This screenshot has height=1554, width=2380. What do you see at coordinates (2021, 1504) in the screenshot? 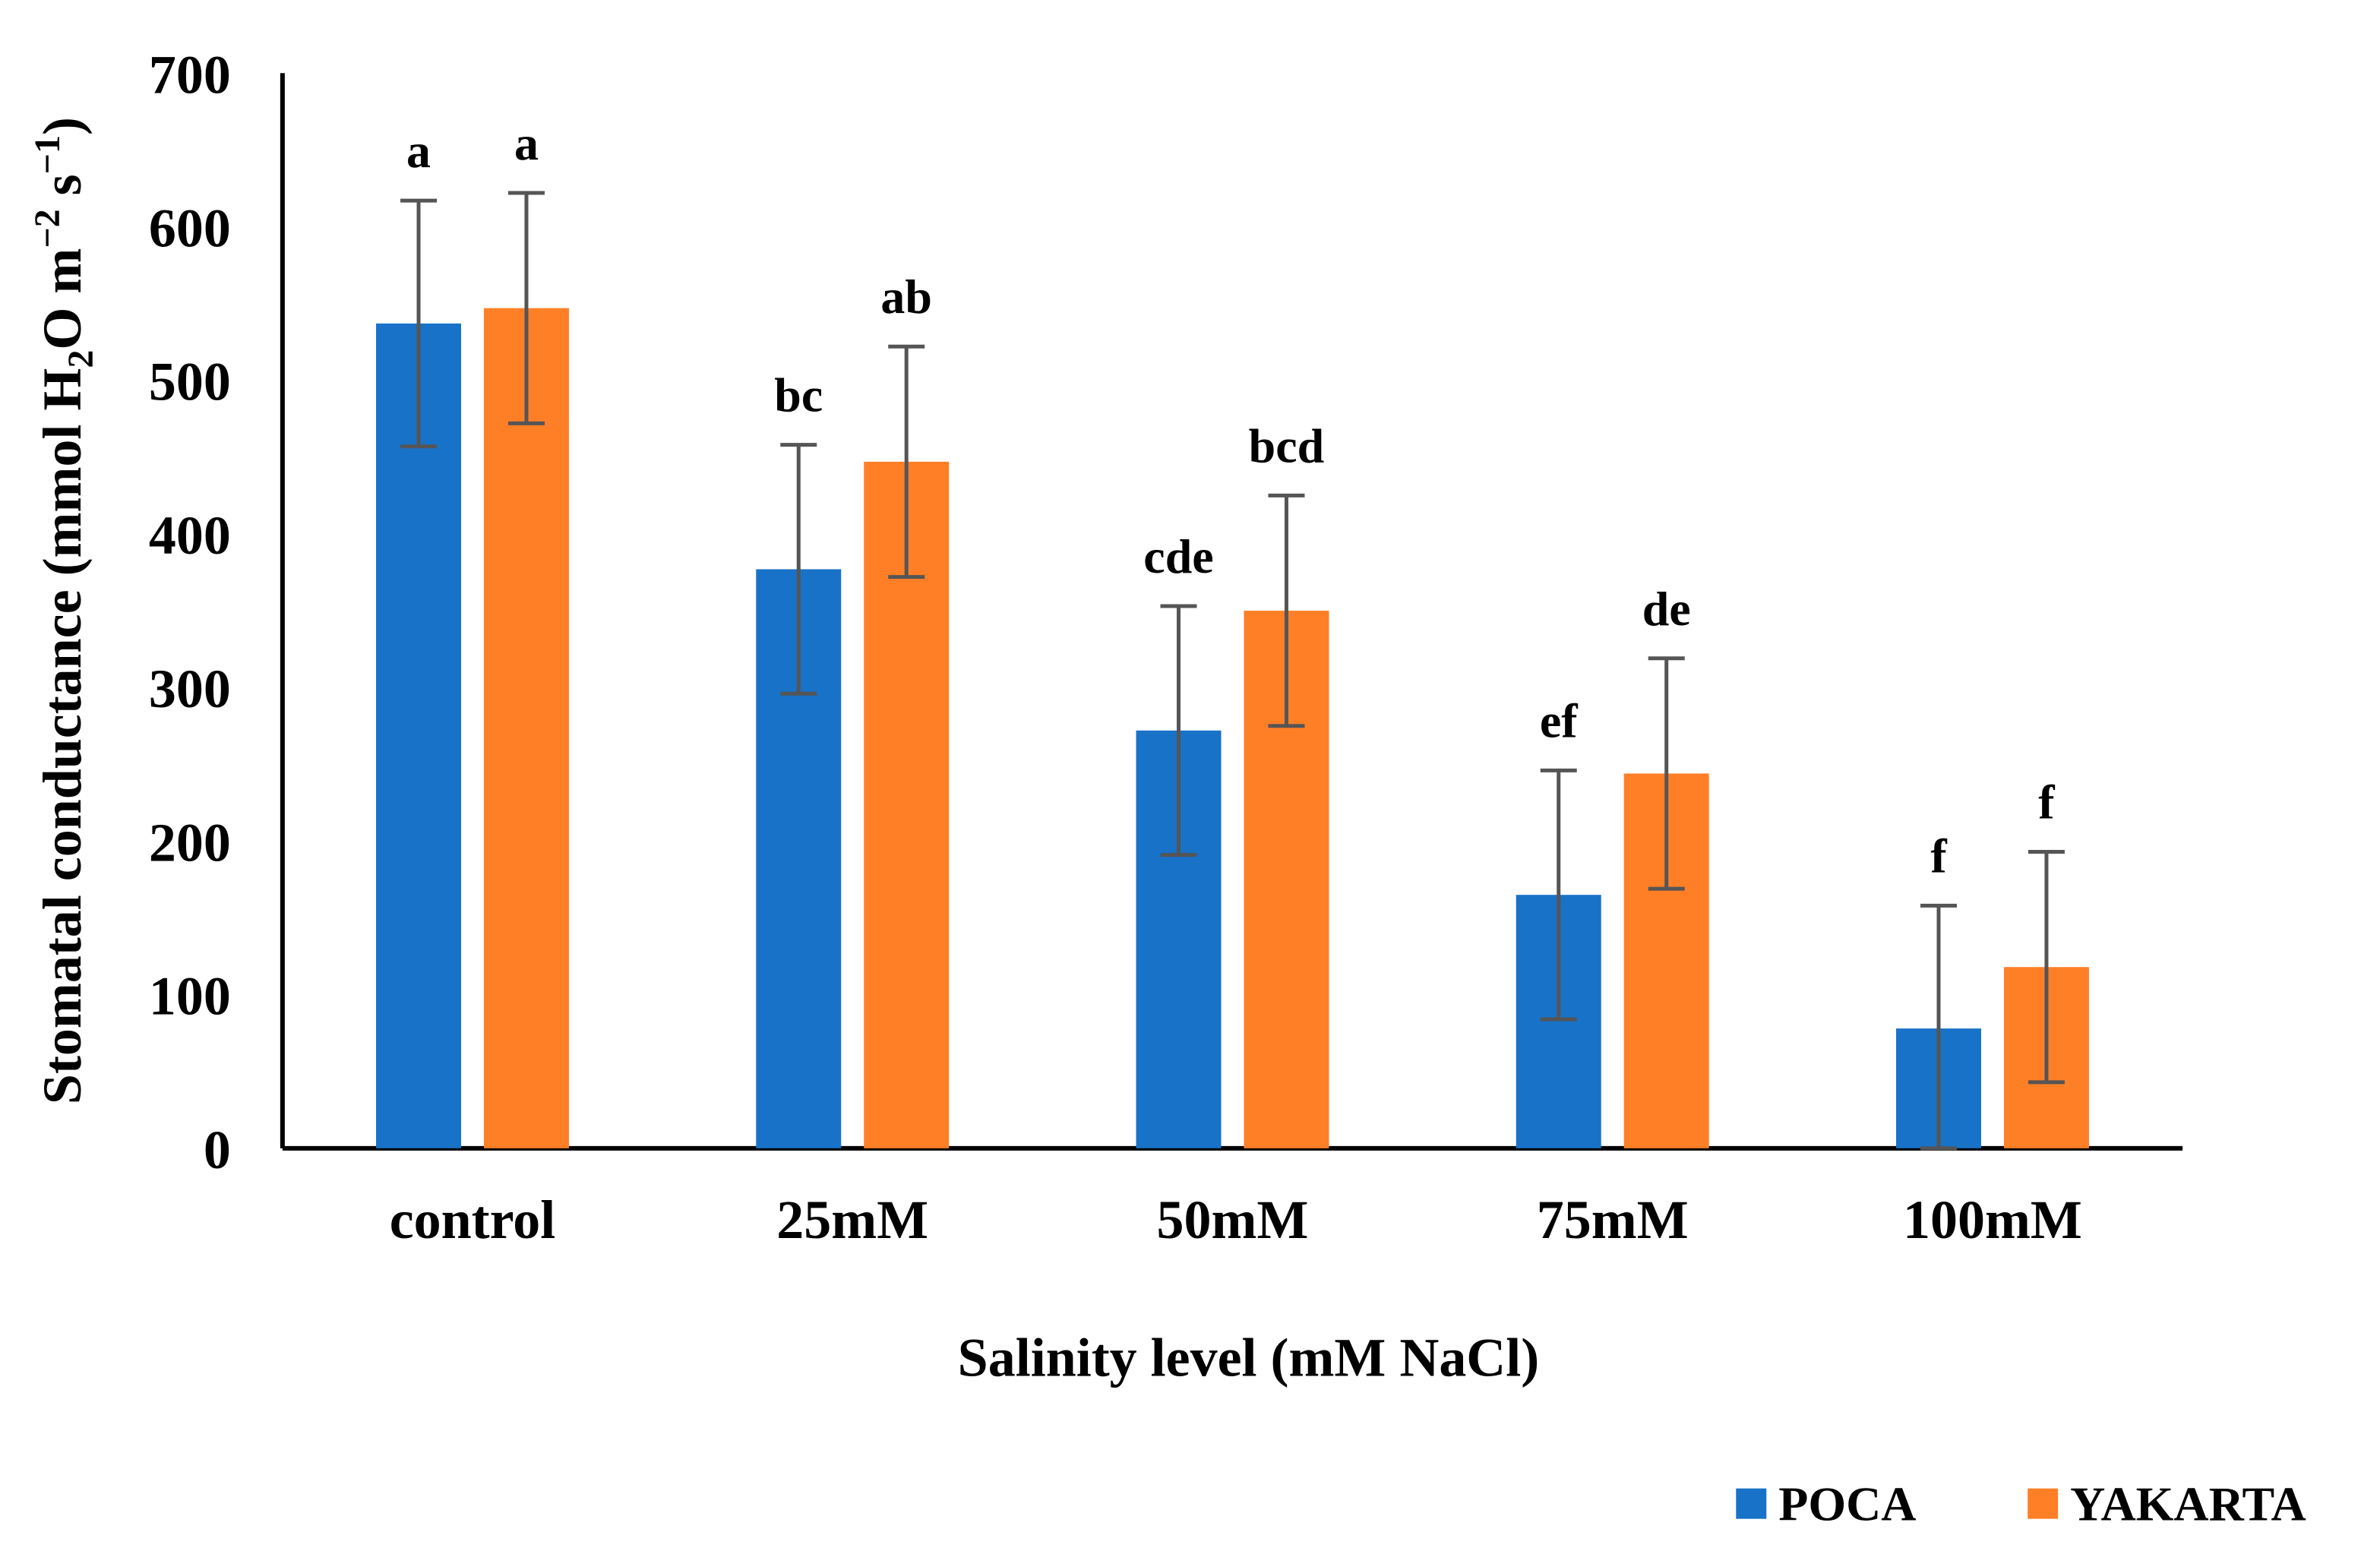
I see `legend: POCA YAKARTA` at bounding box center [2021, 1504].